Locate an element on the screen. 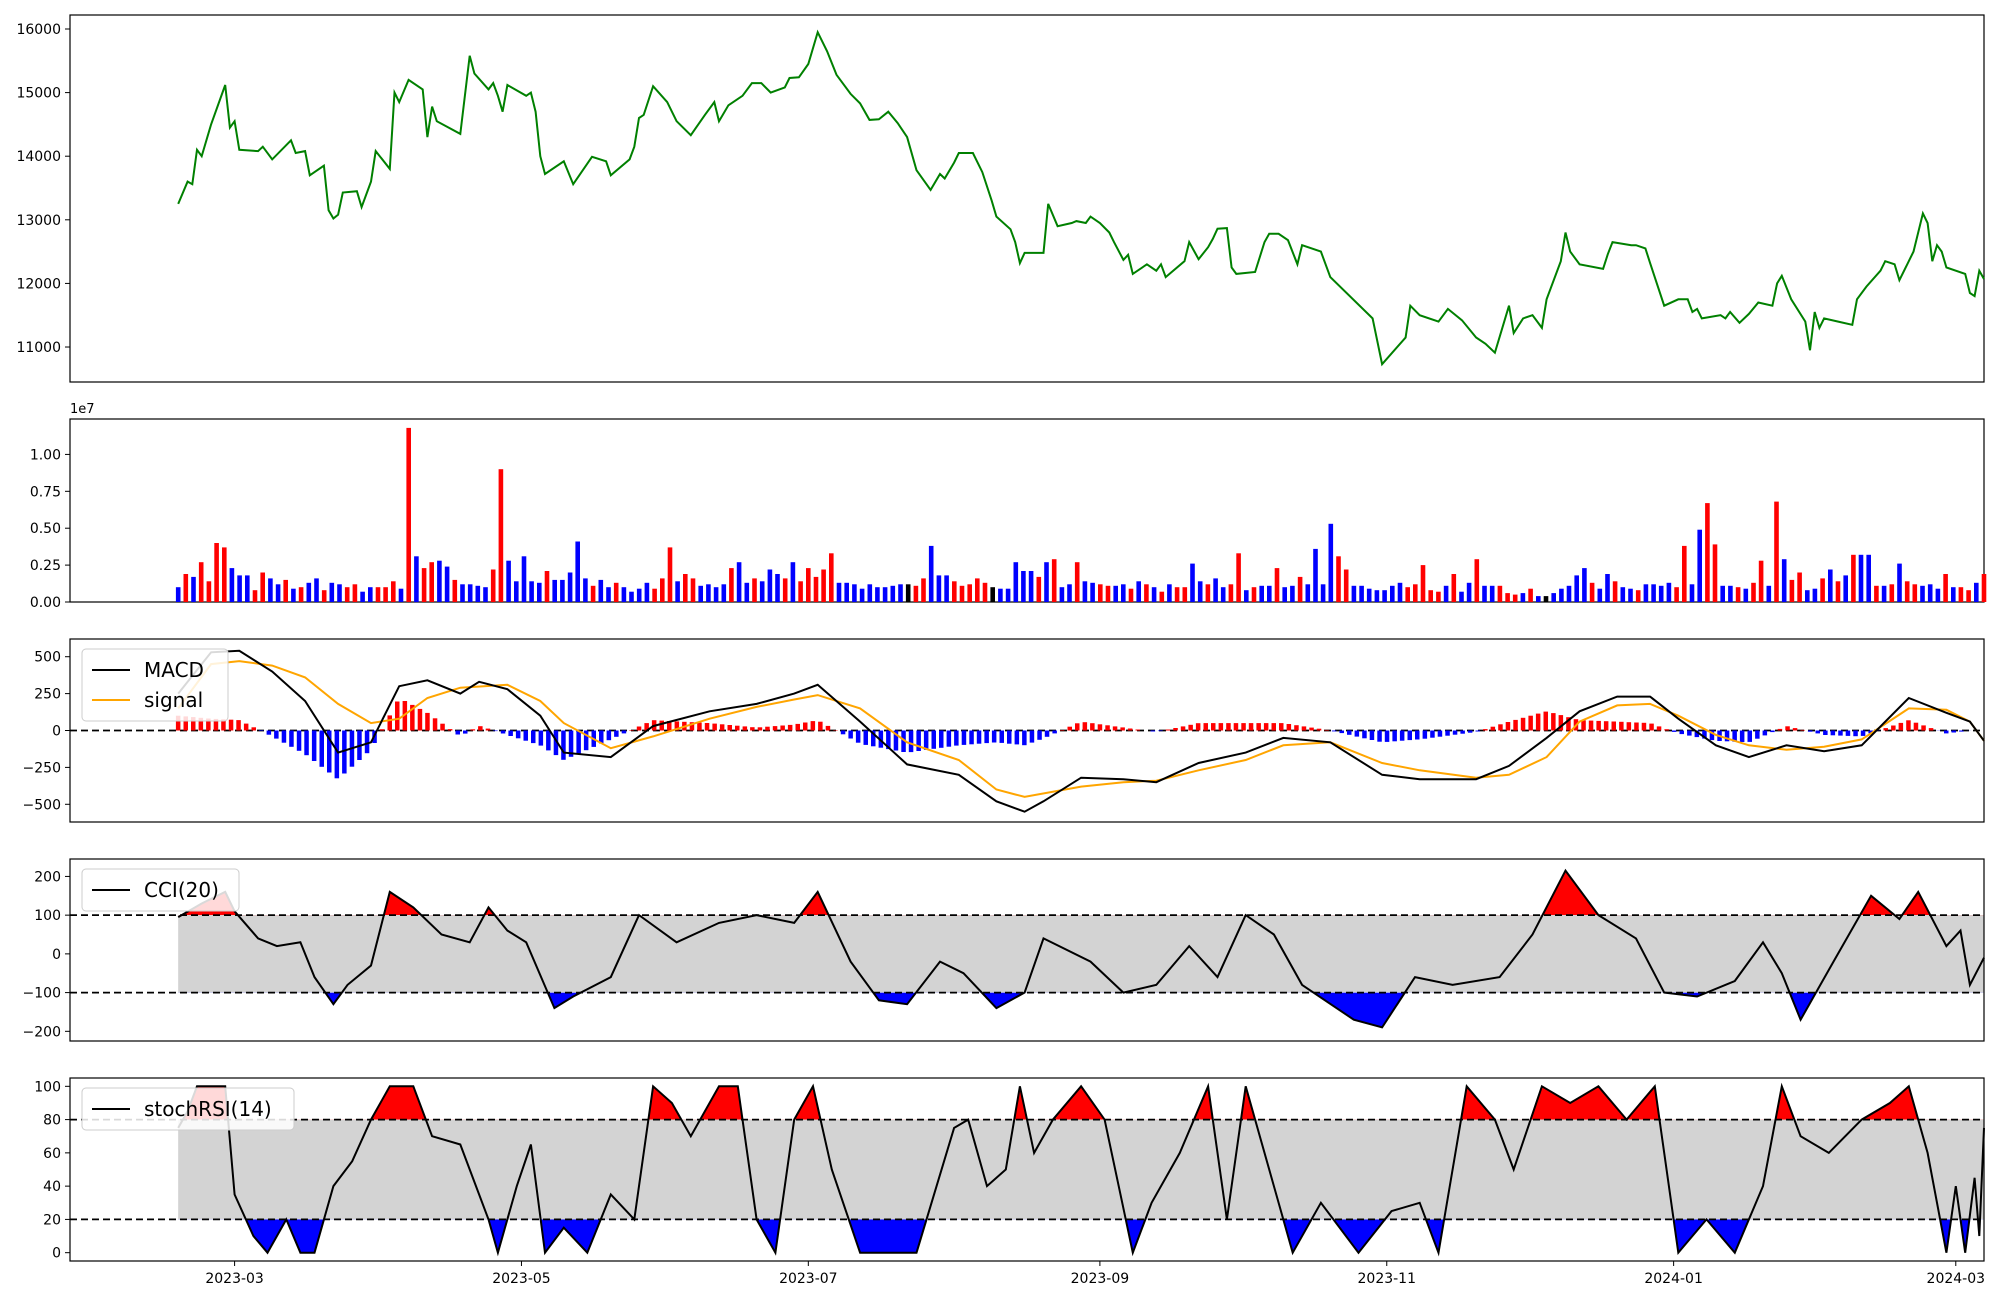 Image resolution: width=2000 pixels, height=1300 pixels. cci-line is located at coordinates (1081, 948).